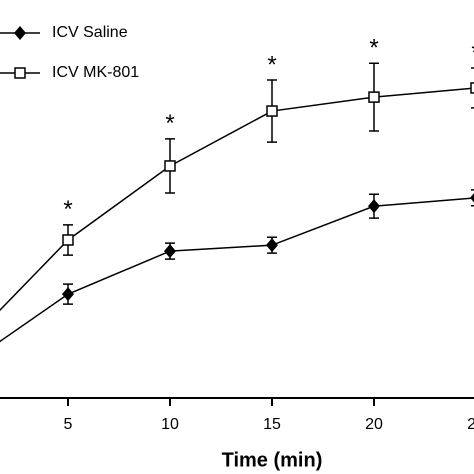 This screenshot has height=474, width=474. I want to click on x-tick-label: 20, so click(374, 424).